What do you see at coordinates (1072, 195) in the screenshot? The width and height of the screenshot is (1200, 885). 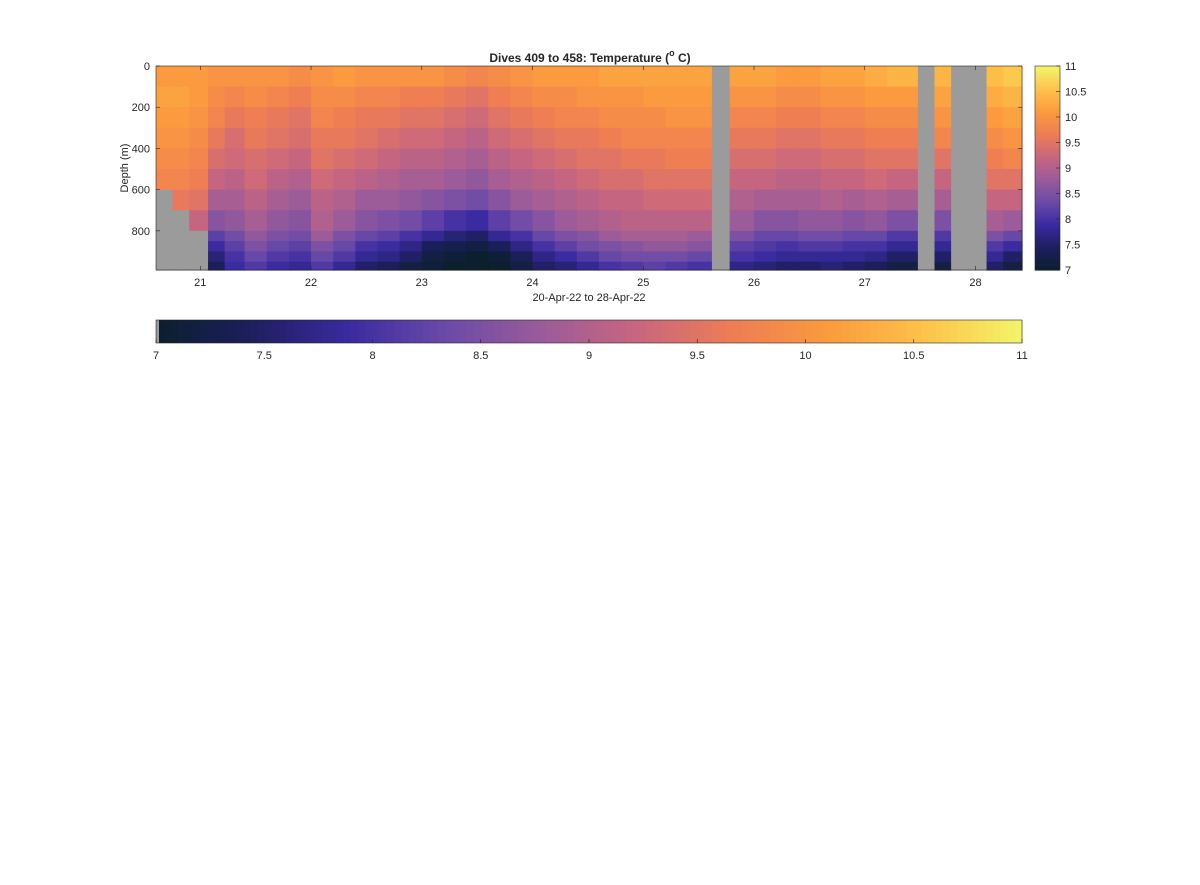 I see `colorbar-right-tick-label: 8.5` at bounding box center [1072, 195].